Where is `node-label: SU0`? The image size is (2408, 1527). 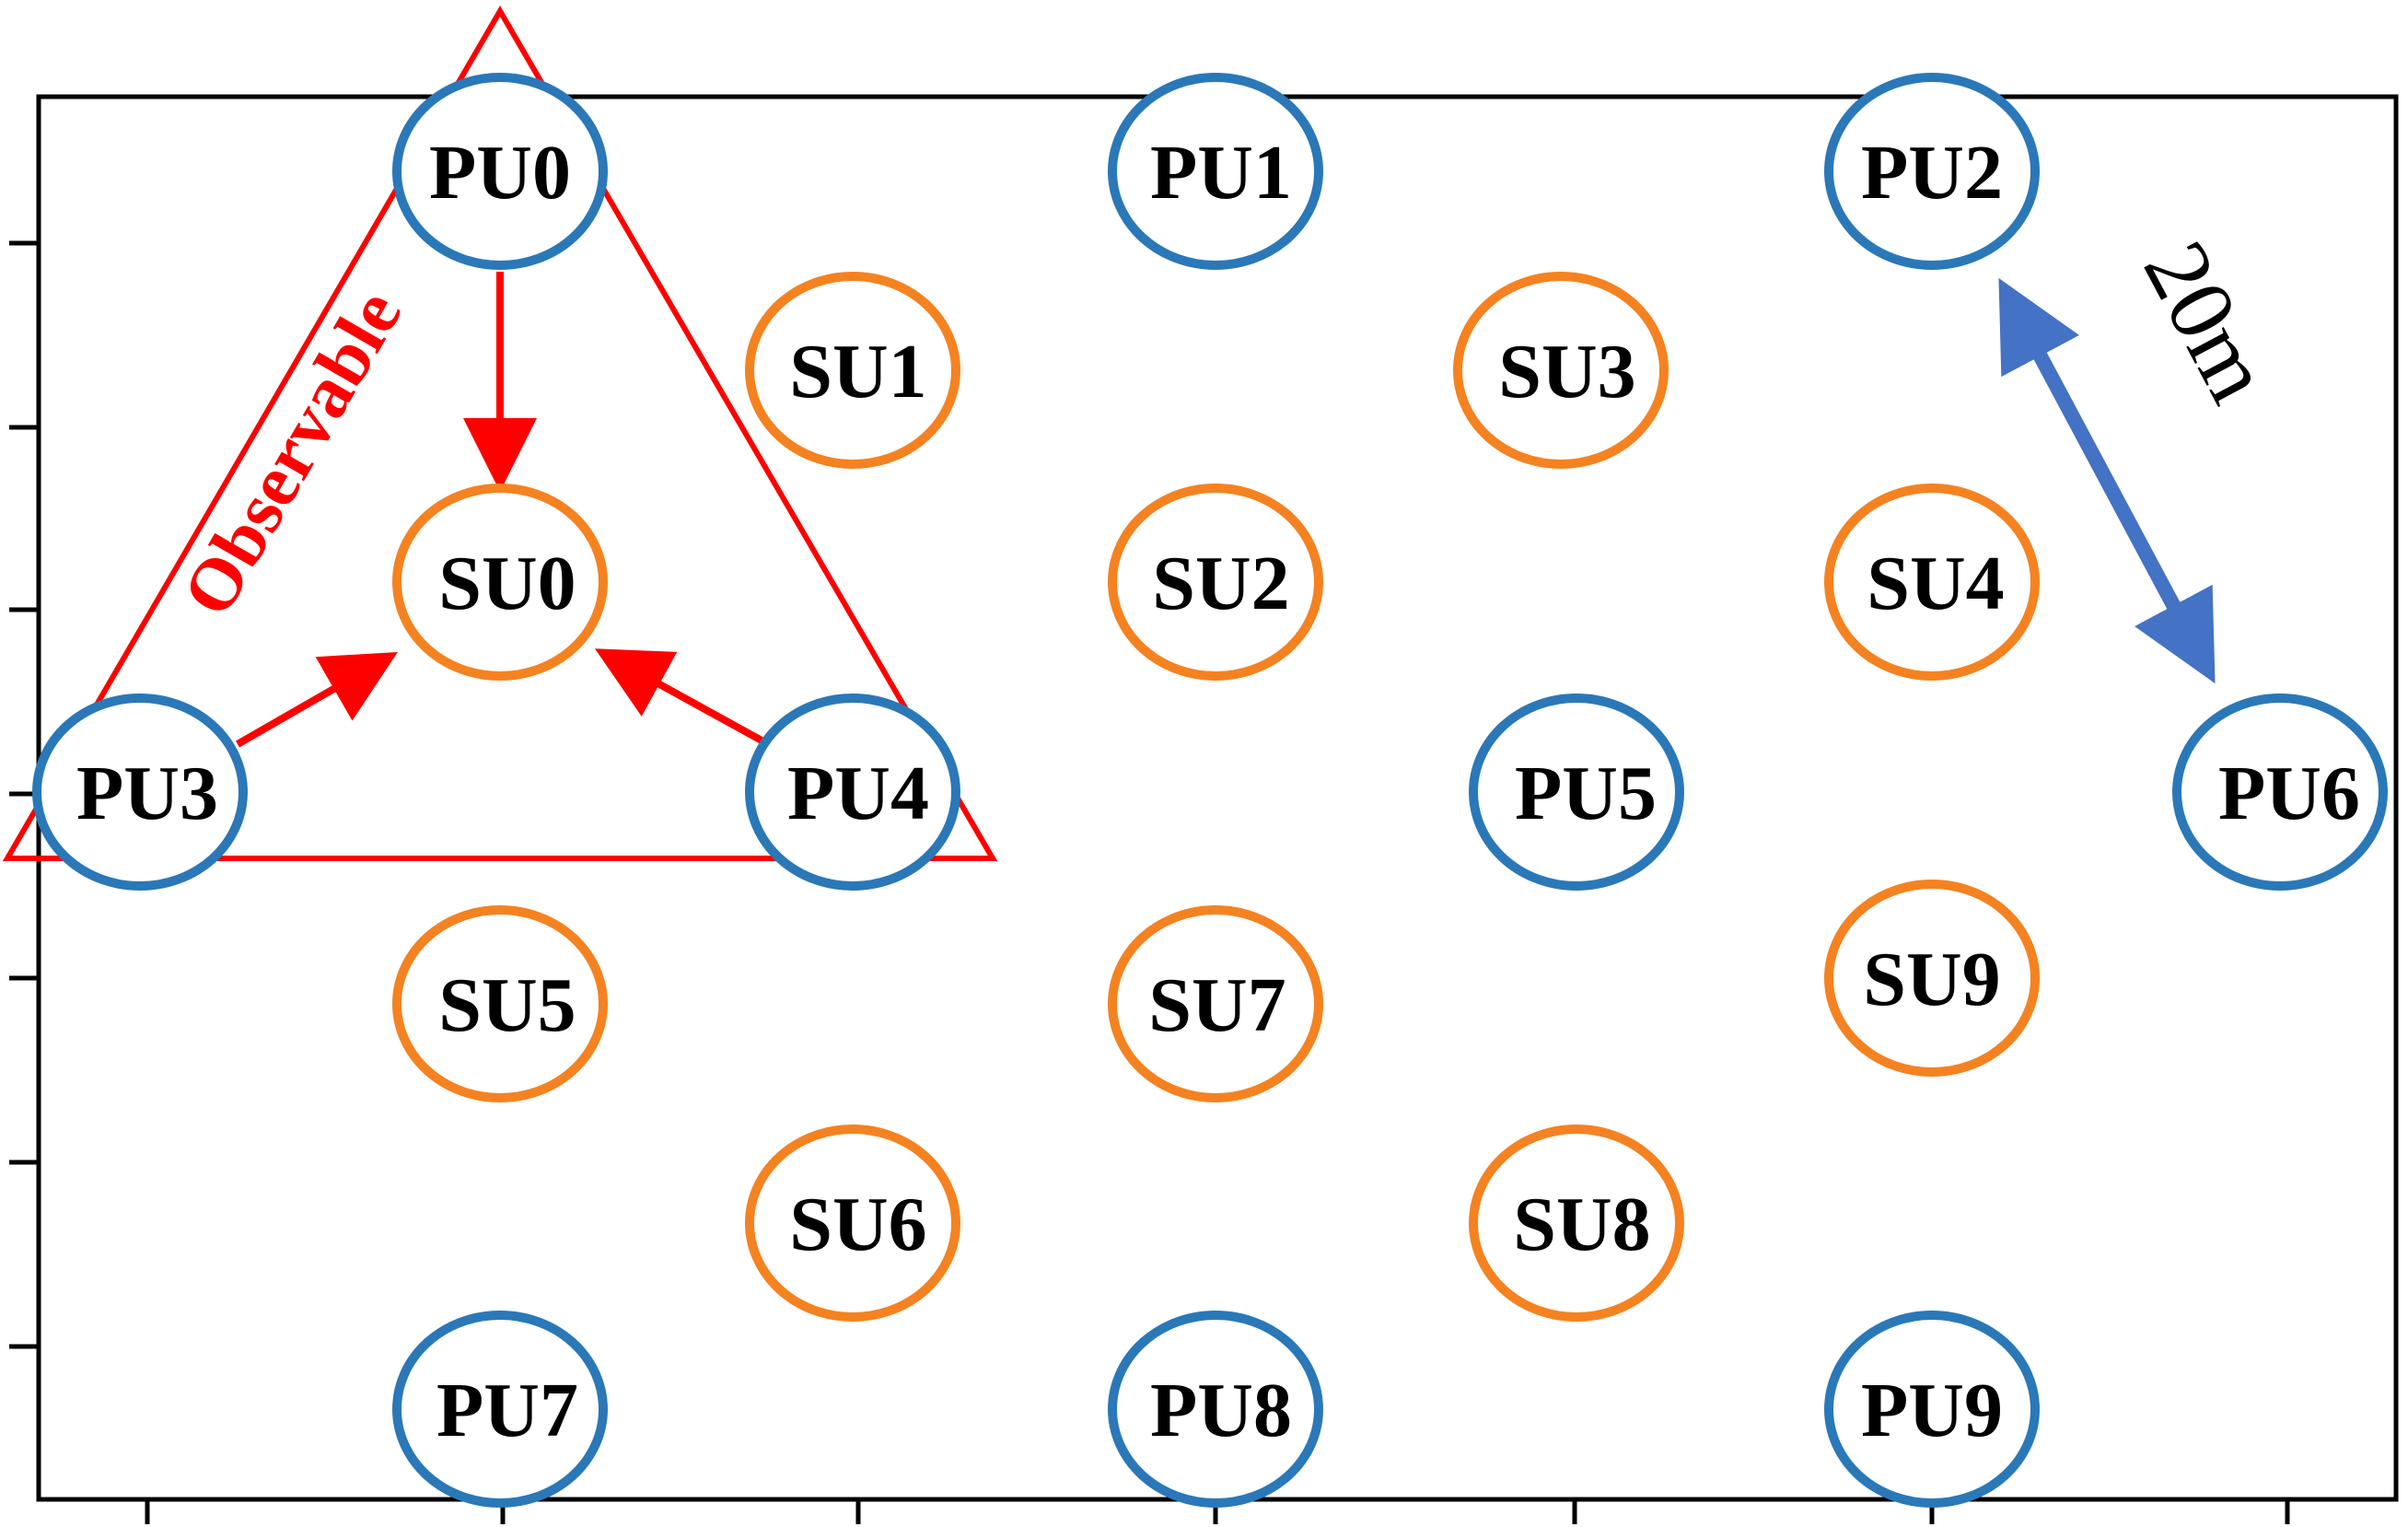
node-label: SU0 is located at coordinates (507, 583).